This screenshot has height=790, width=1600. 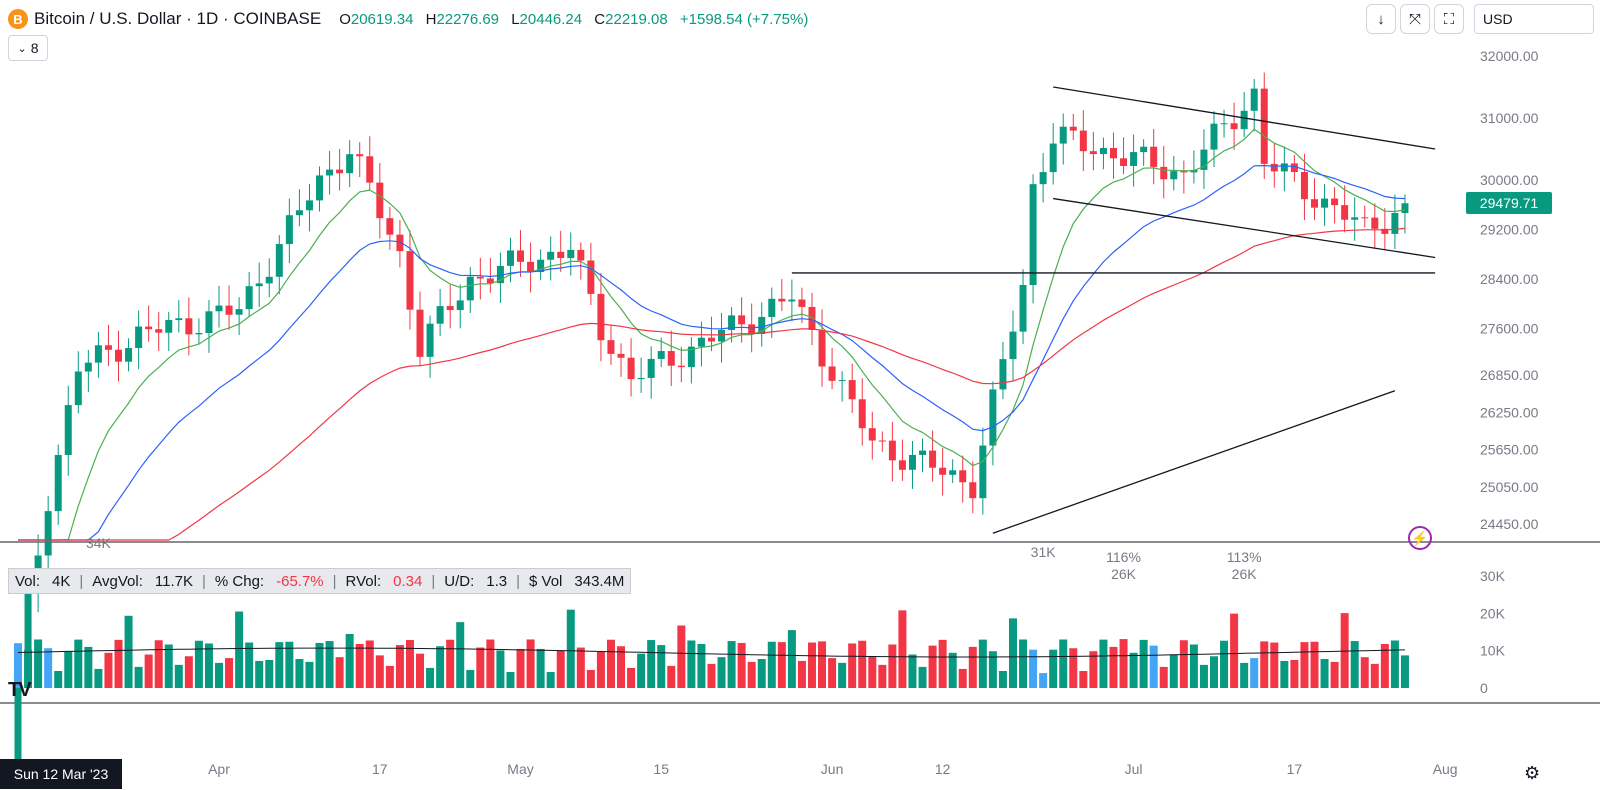 What do you see at coordinates (459, 581) in the screenshot?
I see `ud-label: U/D:` at bounding box center [459, 581].